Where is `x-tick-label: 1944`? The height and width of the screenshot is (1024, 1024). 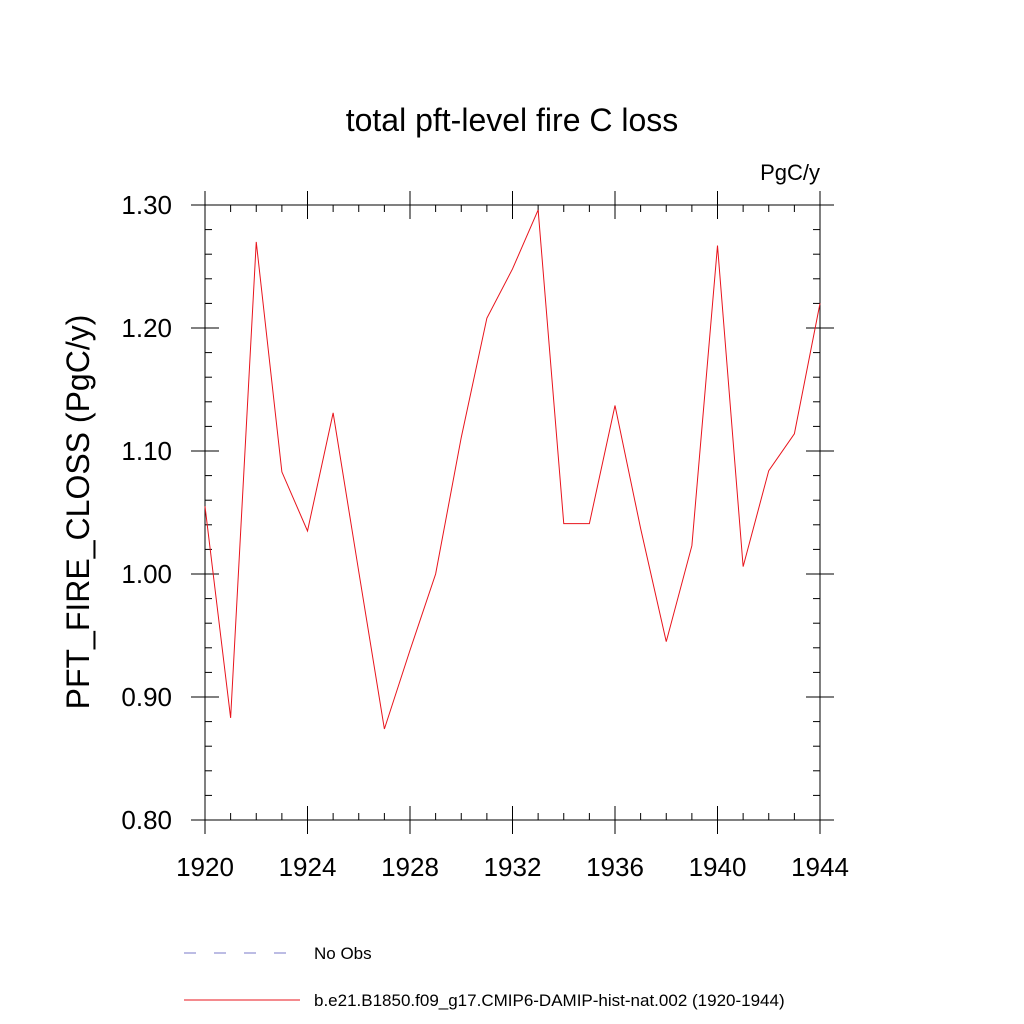
x-tick-label: 1944 is located at coordinates (820, 867).